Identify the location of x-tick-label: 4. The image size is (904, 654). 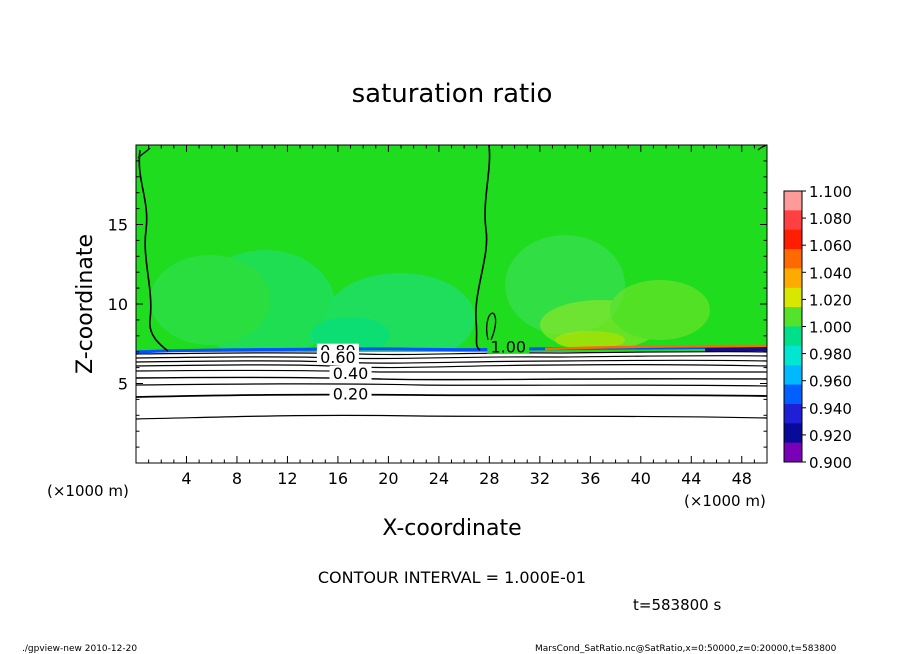
(186, 478).